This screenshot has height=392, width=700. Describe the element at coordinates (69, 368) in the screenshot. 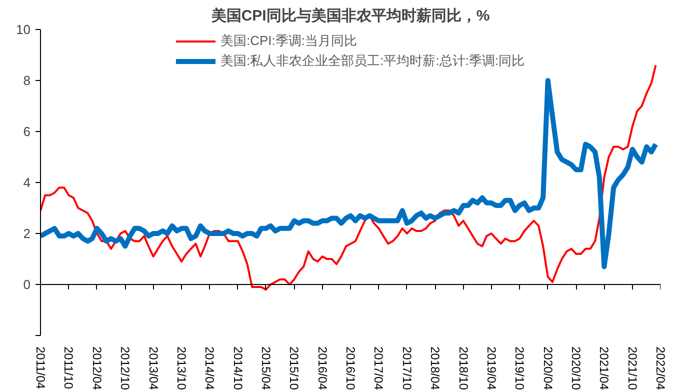

I see `x-tick-label: 2011/10` at that location.